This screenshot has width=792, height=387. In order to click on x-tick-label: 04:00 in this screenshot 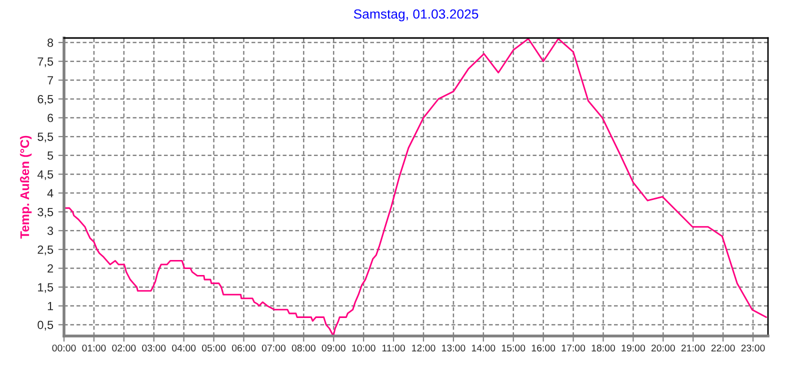, I will do `click(184, 348)`.